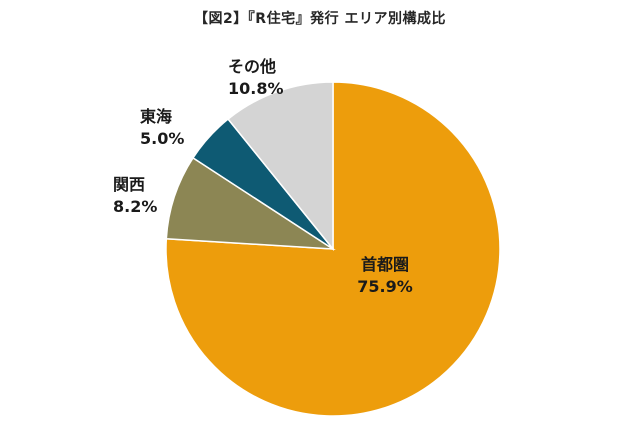  What do you see at coordinates (320, 19) in the screenshot?
I see `chart-title: 【図2】『R住宅』発行 エリア別構成比` at bounding box center [320, 19].